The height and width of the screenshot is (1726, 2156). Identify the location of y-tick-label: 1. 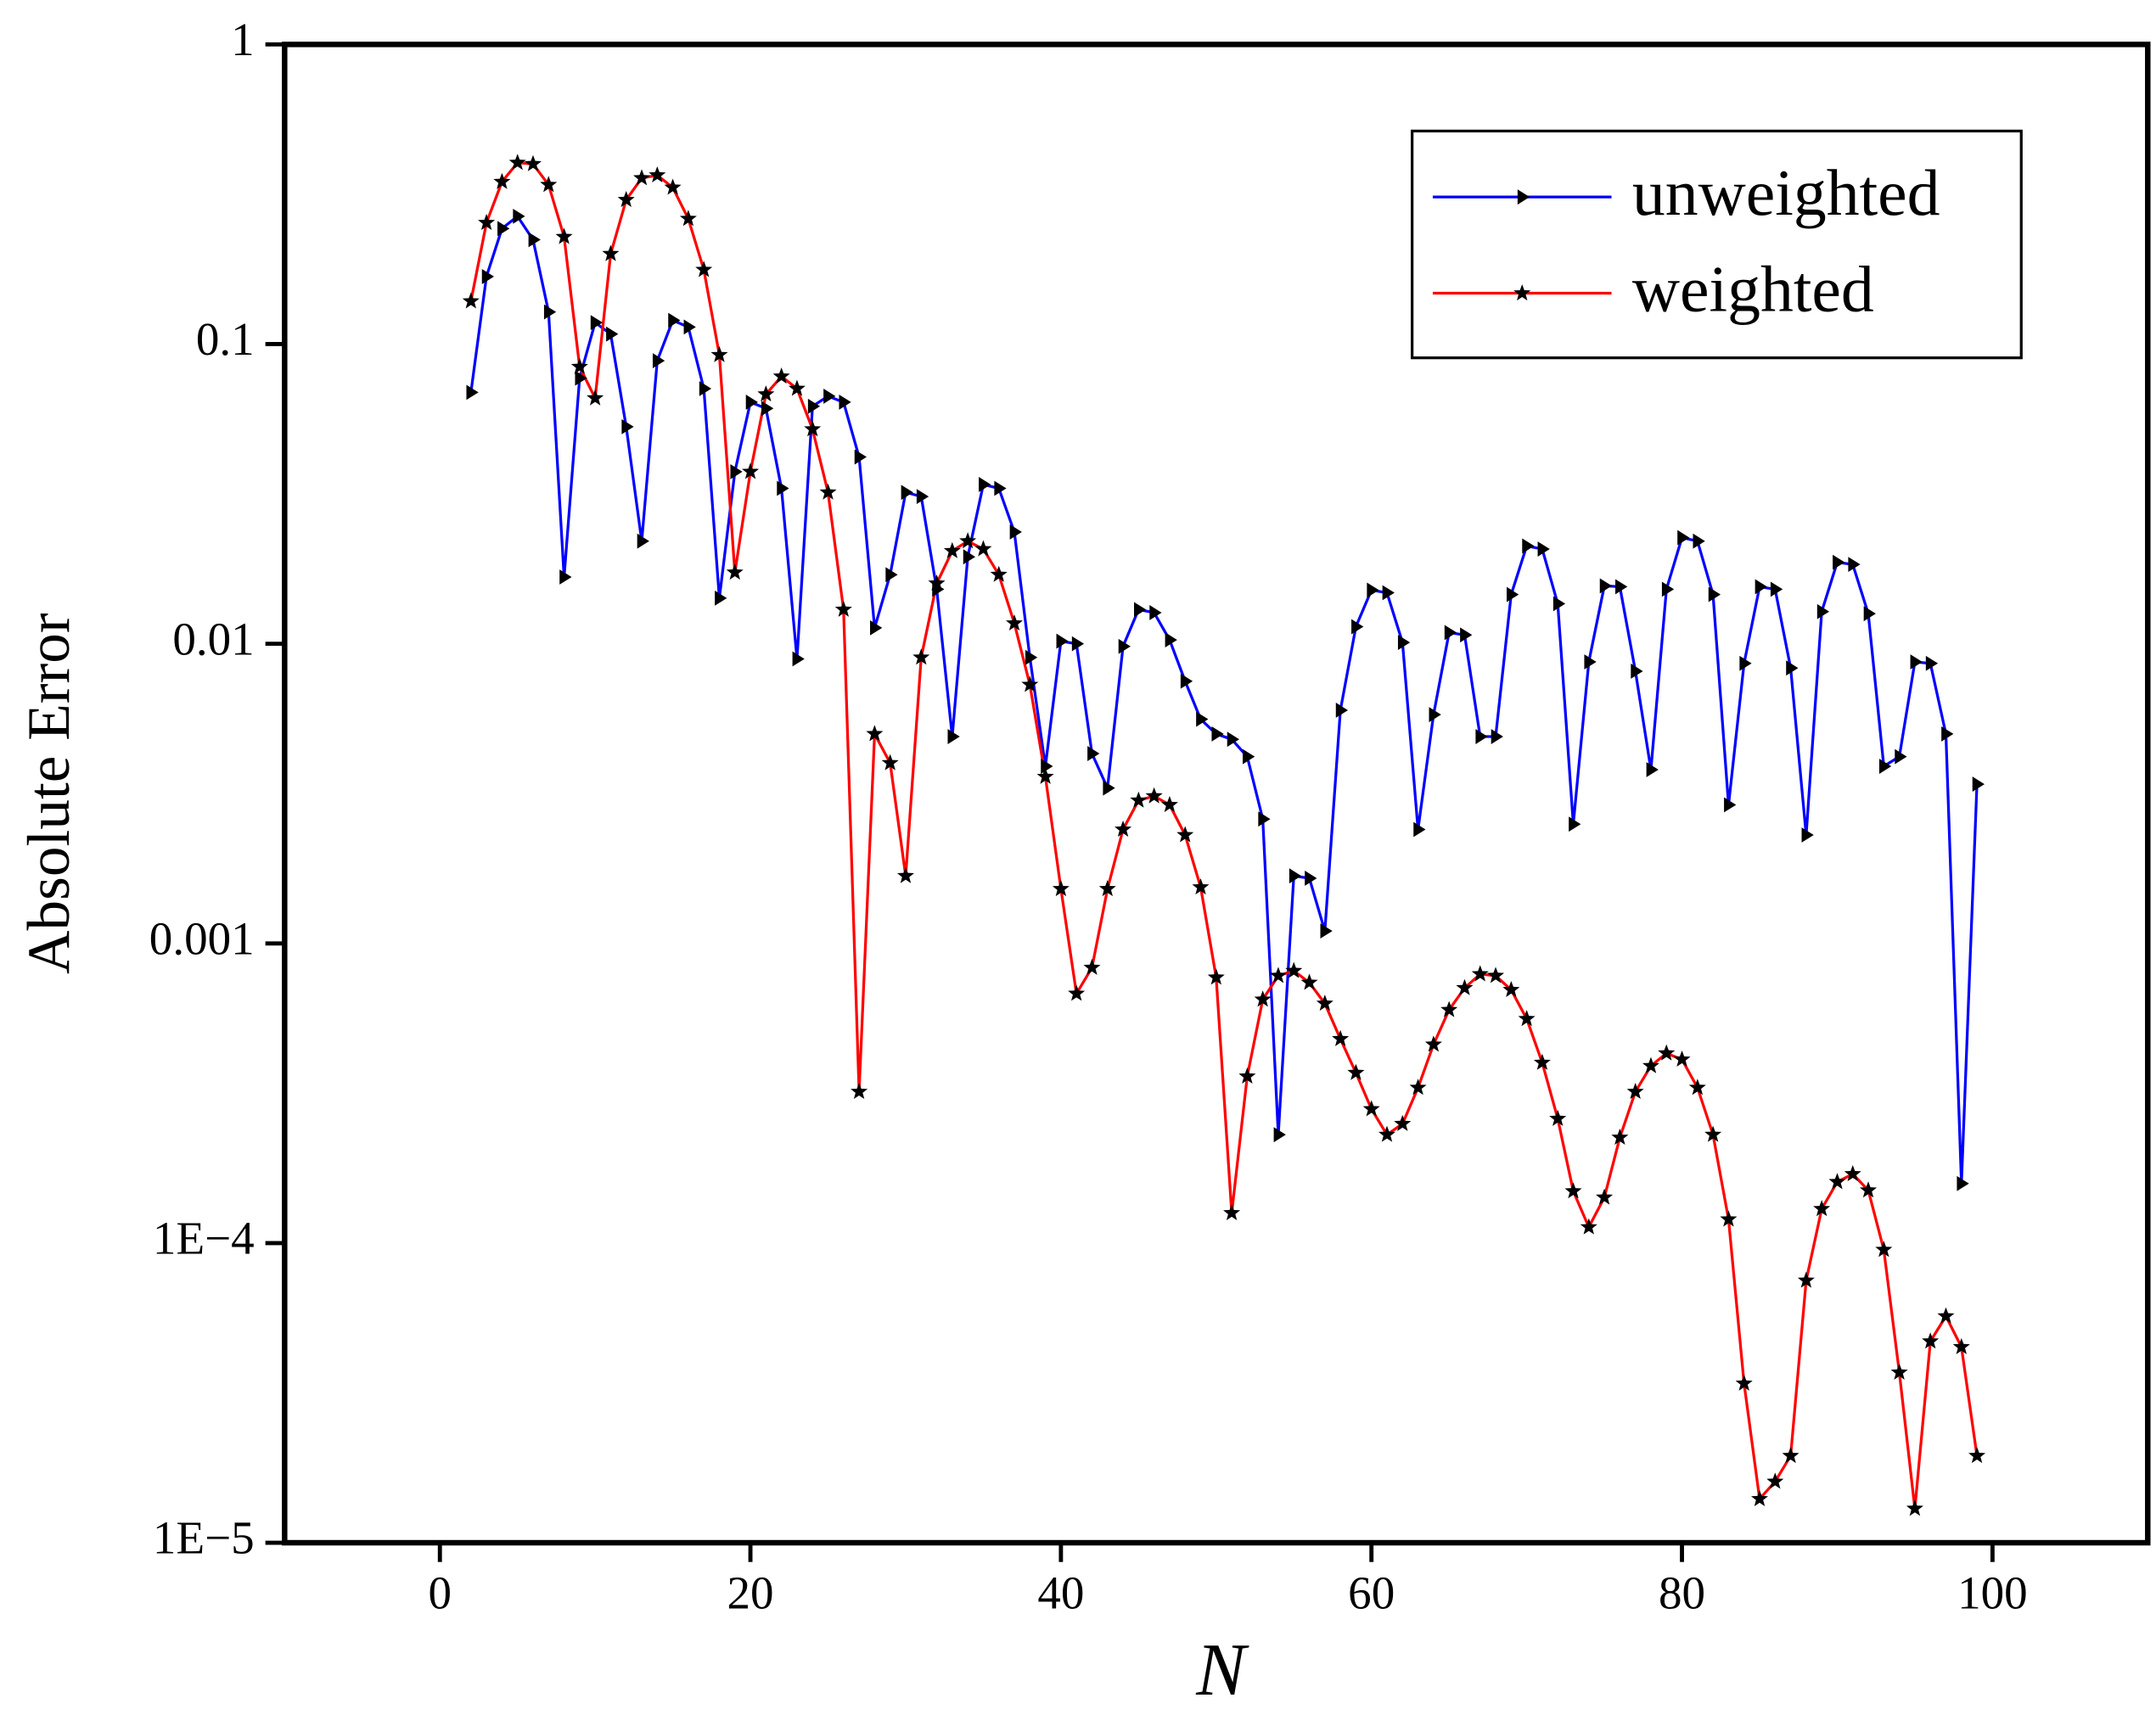
(243, 39).